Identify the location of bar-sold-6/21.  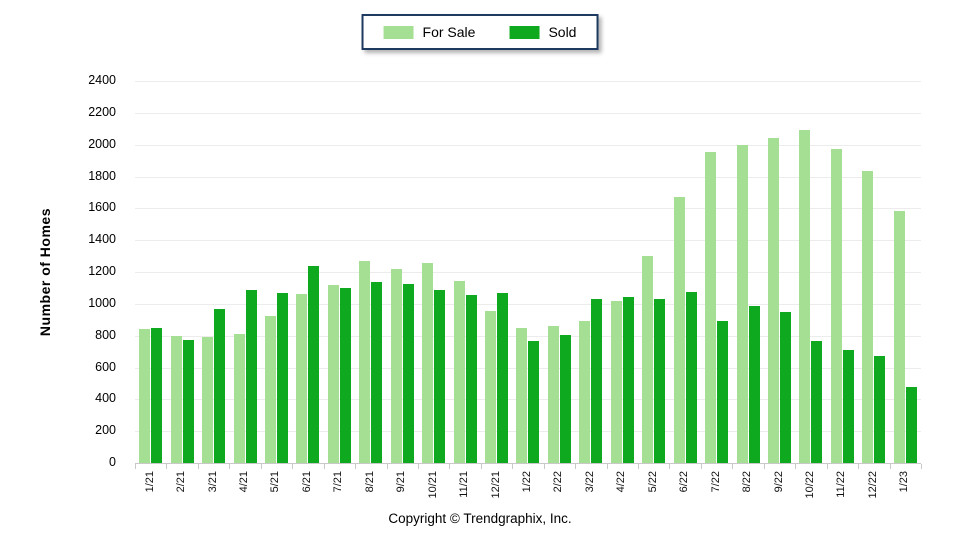
(314, 364).